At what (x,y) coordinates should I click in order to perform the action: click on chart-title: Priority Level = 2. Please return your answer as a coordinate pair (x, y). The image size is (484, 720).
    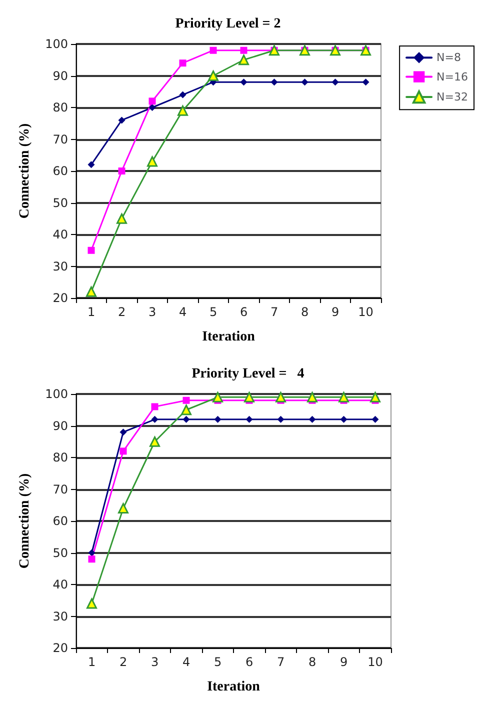
    Looking at the image, I should click on (228, 24).